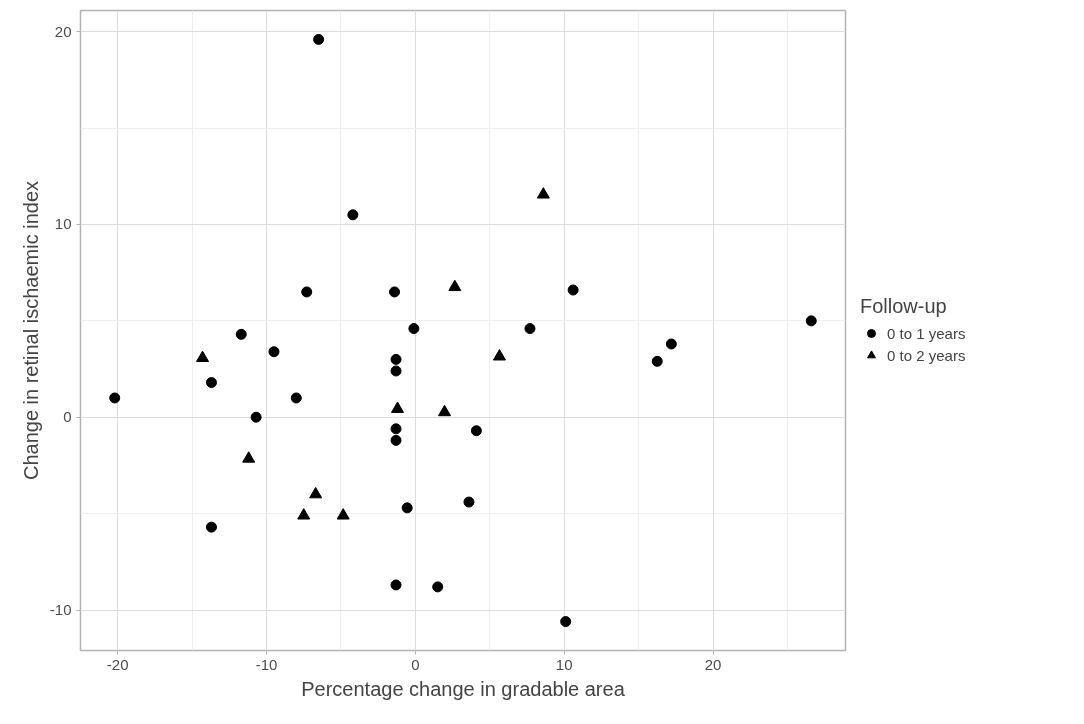 Image resolution: width=1084 pixels, height=724 pixels. What do you see at coordinates (713, 664) in the screenshot?
I see `x-tick-label: 20` at bounding box center [713, 664].